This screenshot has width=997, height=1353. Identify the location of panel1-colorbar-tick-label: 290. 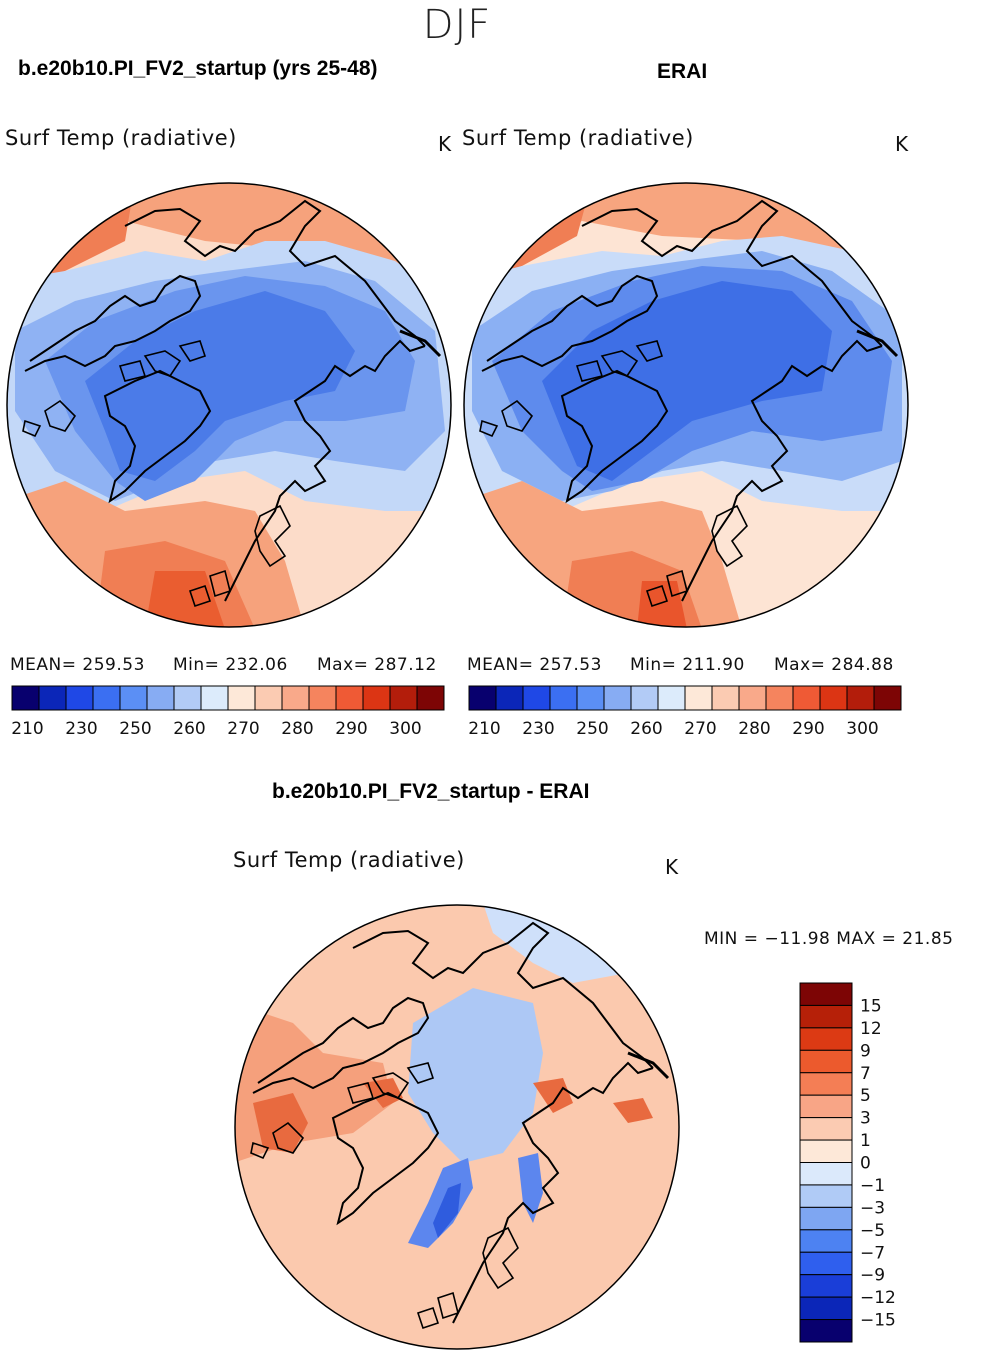
(351, 729).